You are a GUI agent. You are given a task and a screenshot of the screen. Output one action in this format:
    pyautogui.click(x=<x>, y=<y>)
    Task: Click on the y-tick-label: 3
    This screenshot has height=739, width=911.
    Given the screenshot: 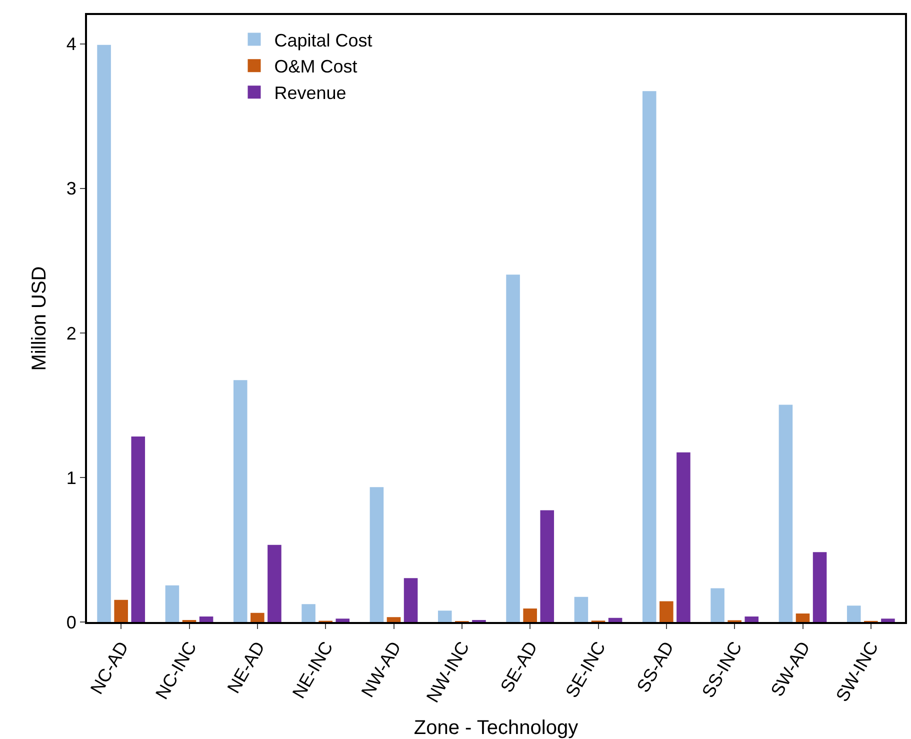 What is the action you would take?
    pyautogui.click(x=71, y=188)
    